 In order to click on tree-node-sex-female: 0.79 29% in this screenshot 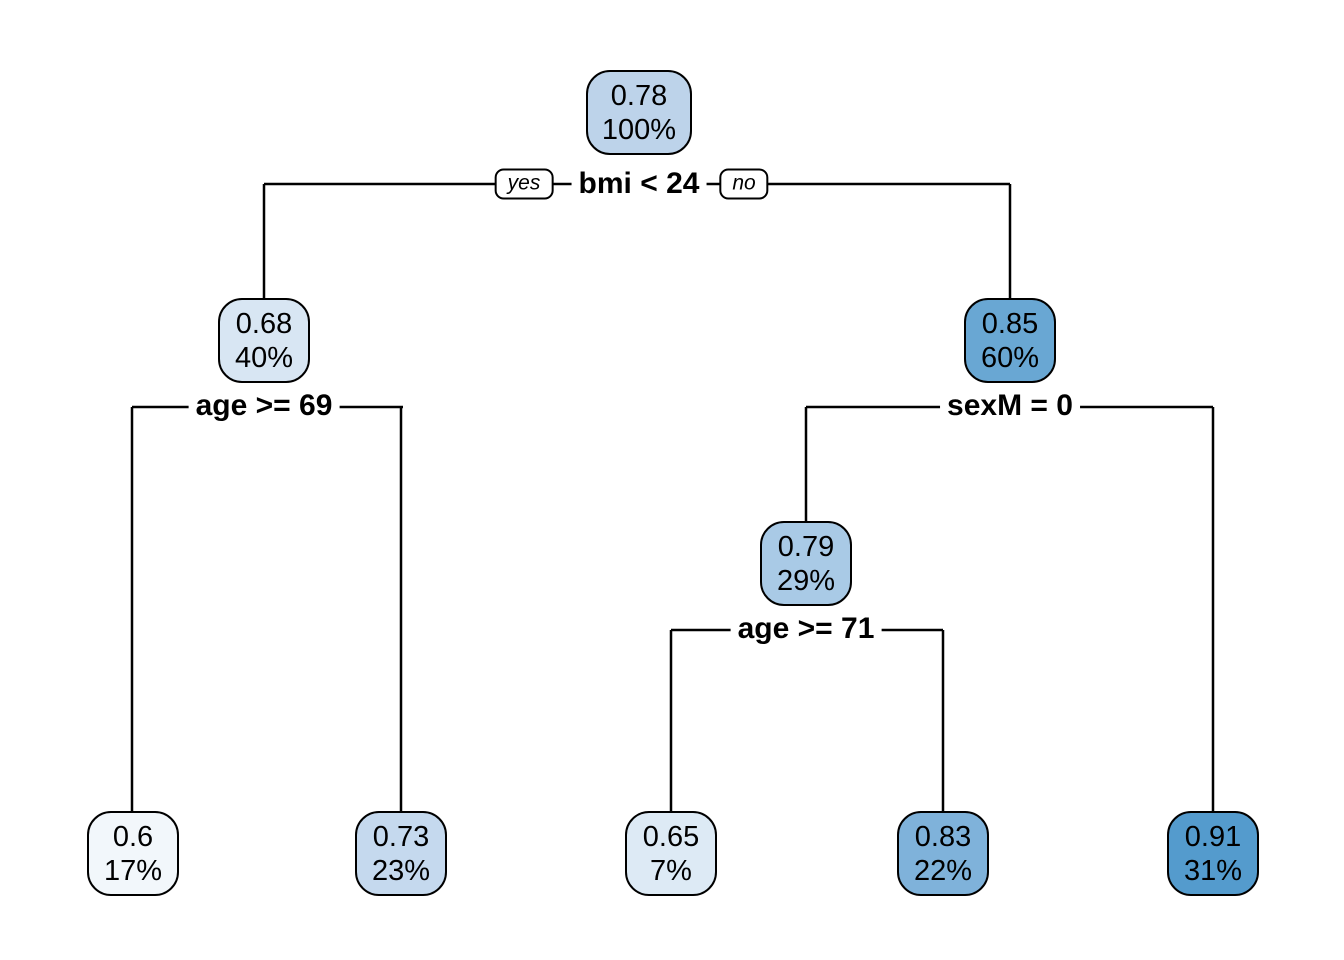, I will do `click(806, 563)`.